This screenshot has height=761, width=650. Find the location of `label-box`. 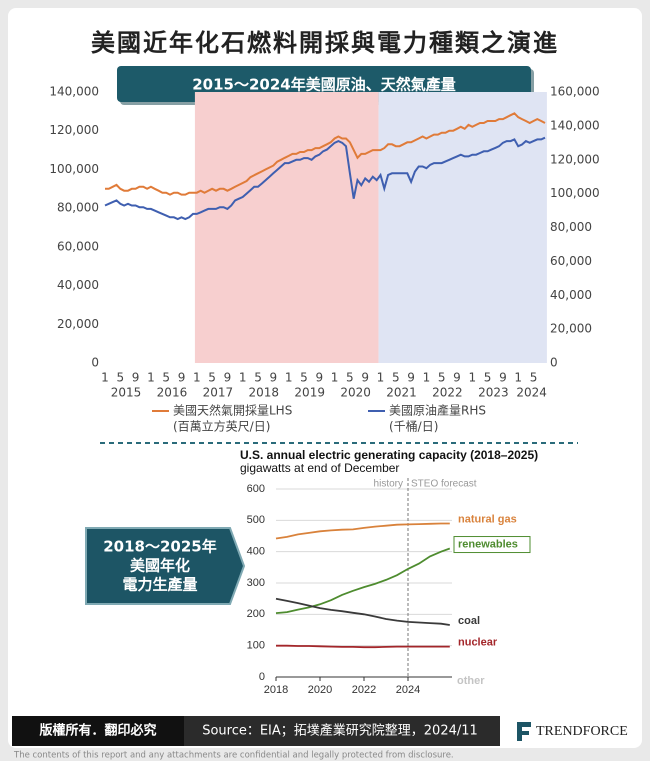

label-box is located at coordinates (492, 545).